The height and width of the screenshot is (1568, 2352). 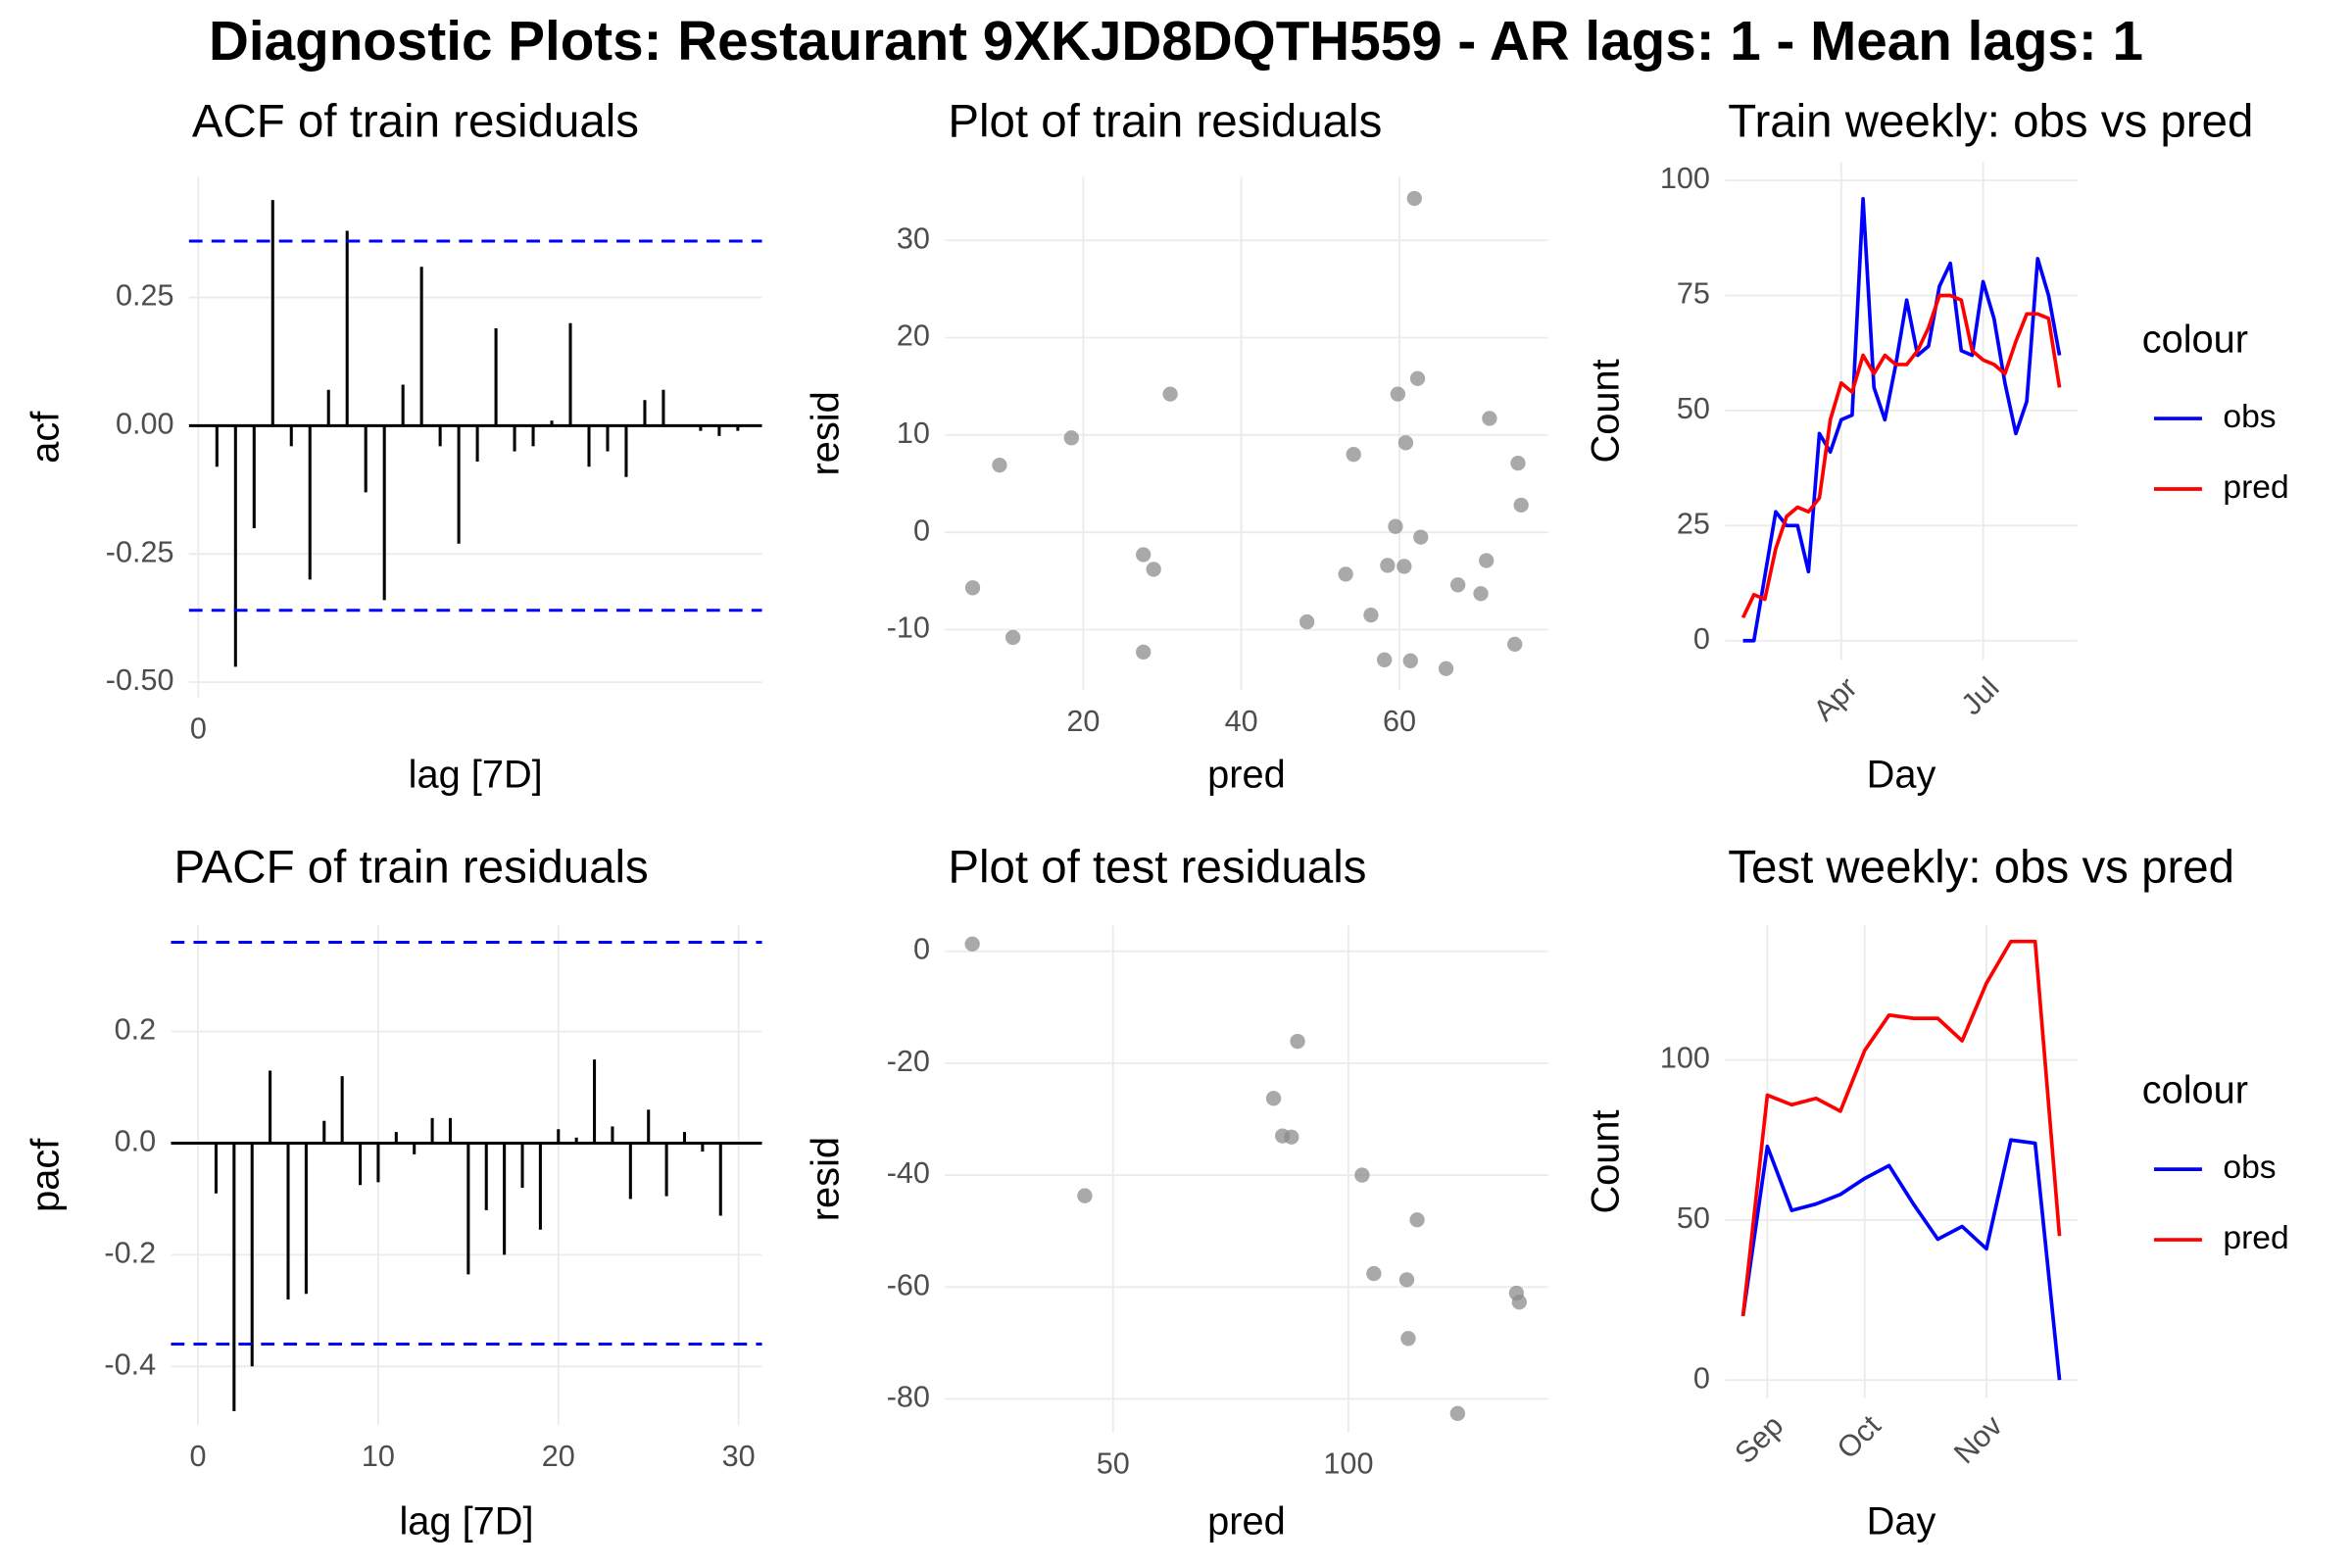 What do you see at coordinates (145, 423) in the screenshot?
I see `y-tick-label: 0.00` at bounding box center [145, 423].